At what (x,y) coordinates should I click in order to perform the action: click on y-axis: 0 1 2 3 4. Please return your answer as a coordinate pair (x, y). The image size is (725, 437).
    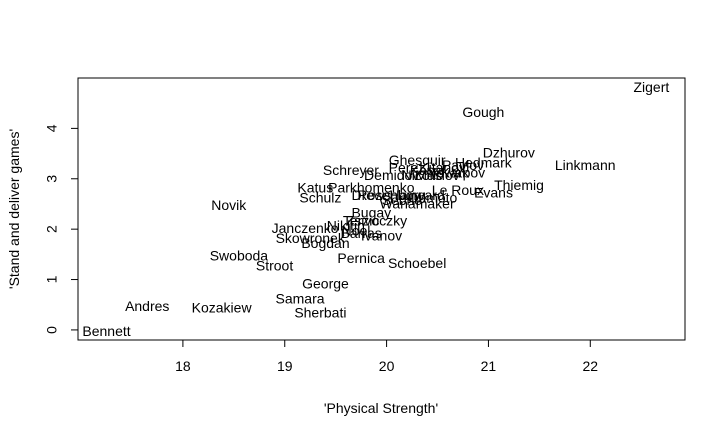
    Looking at the image, I should click on (61, 229).